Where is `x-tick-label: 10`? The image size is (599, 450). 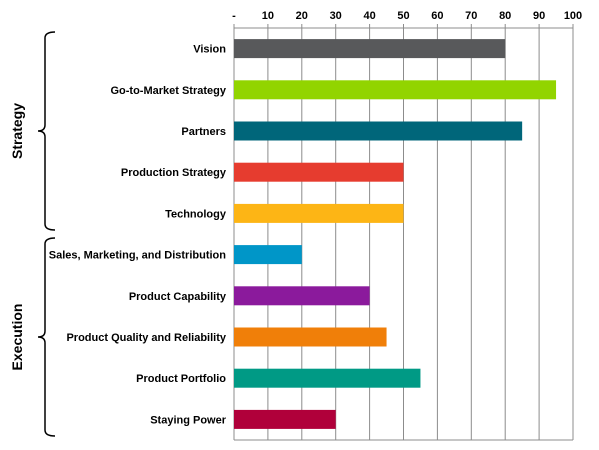 x-tick-label: 10 is located at coordinates (268, 16).